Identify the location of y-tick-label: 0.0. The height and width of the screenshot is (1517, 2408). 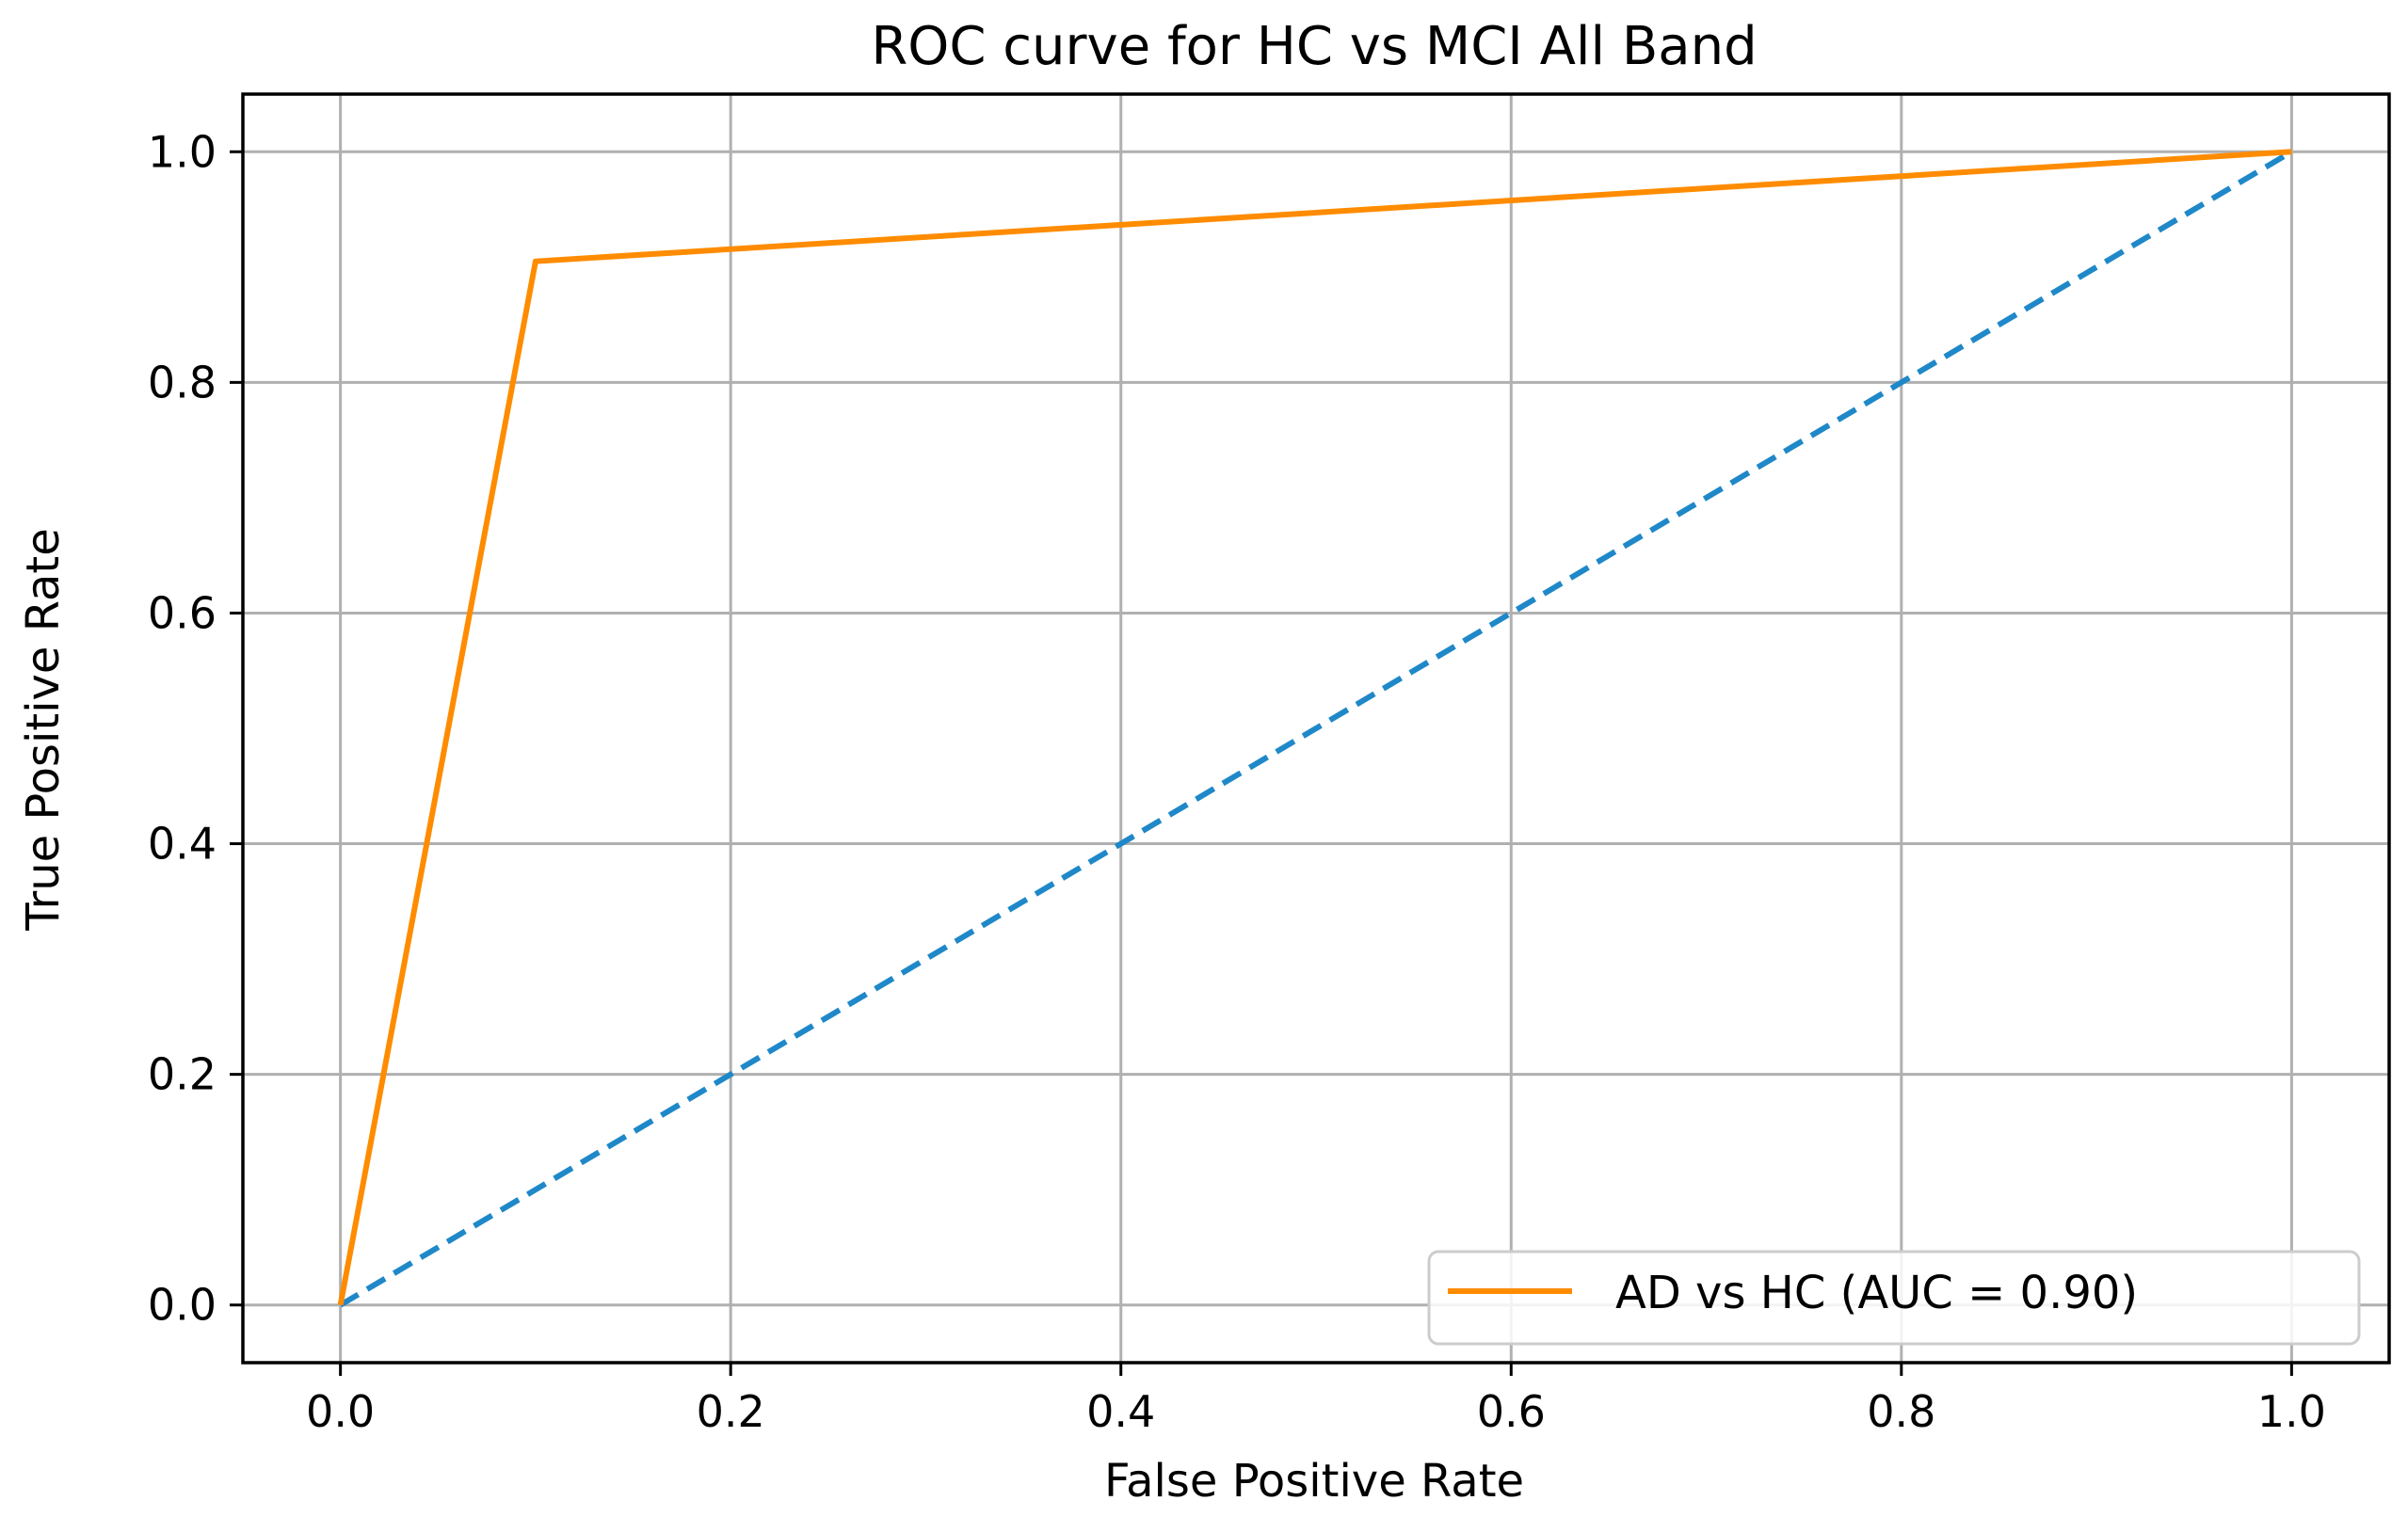
(182, 1305).